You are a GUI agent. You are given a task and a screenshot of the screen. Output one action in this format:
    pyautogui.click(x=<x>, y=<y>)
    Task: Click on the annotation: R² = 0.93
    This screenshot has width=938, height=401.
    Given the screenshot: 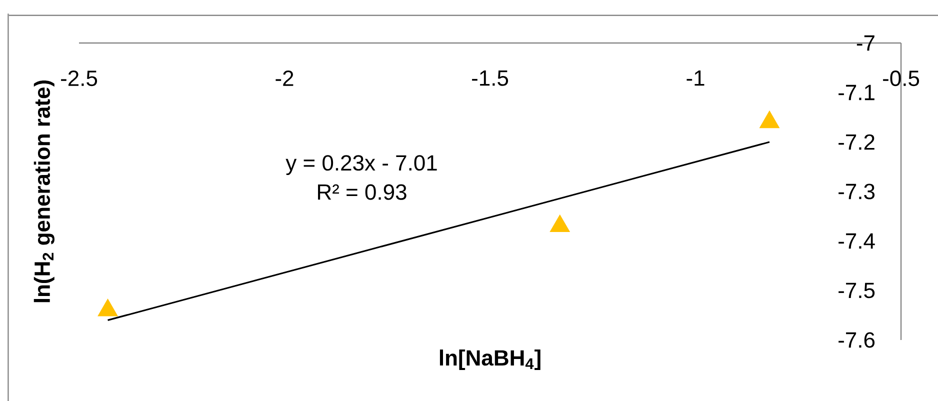 What is the action you would take?
    pyautogui.click(x=362, y=192)
    